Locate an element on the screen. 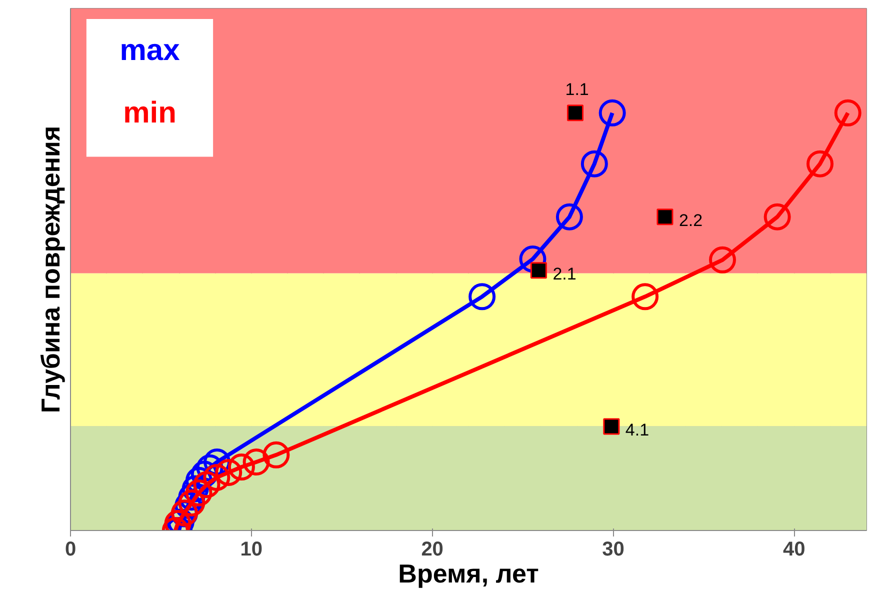 The width and height of the screenshot is (878, 607). text: max is located at coordinates (150, 50).